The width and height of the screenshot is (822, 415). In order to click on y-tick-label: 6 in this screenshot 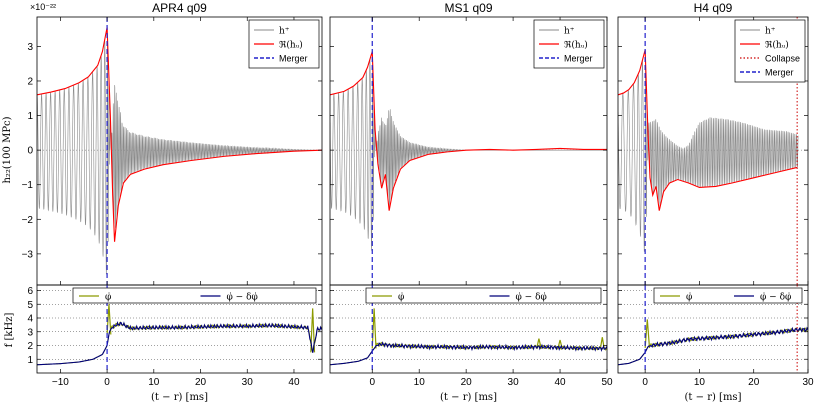, I will do `click(30, 291)`.